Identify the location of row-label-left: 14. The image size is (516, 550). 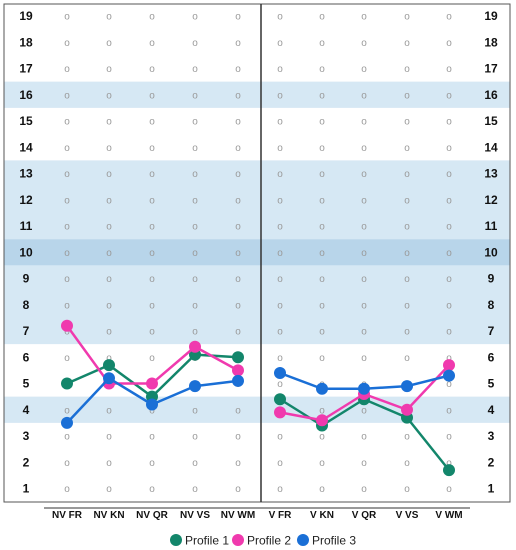
(26, 147).